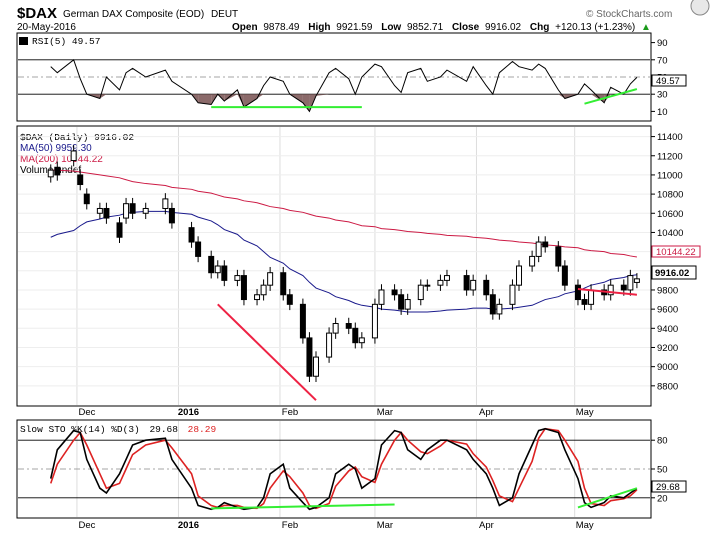 Image resolution: width=711 pixels, height=542 pixels. I want to click on symbol: $DAX, so click(37, 13).